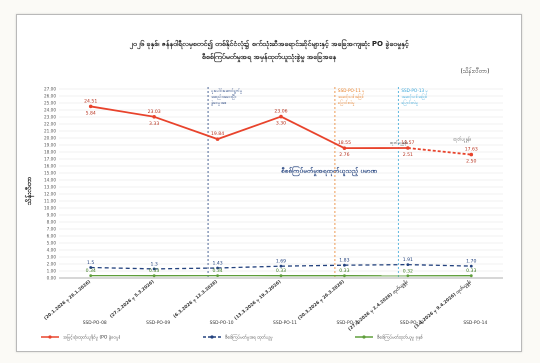 Image resolution: width=540 pixels, height=363 pixels. Describe the element at coordinates (50, 159) in the screenshot. I see `y-tick-label: 17.00` at that location.